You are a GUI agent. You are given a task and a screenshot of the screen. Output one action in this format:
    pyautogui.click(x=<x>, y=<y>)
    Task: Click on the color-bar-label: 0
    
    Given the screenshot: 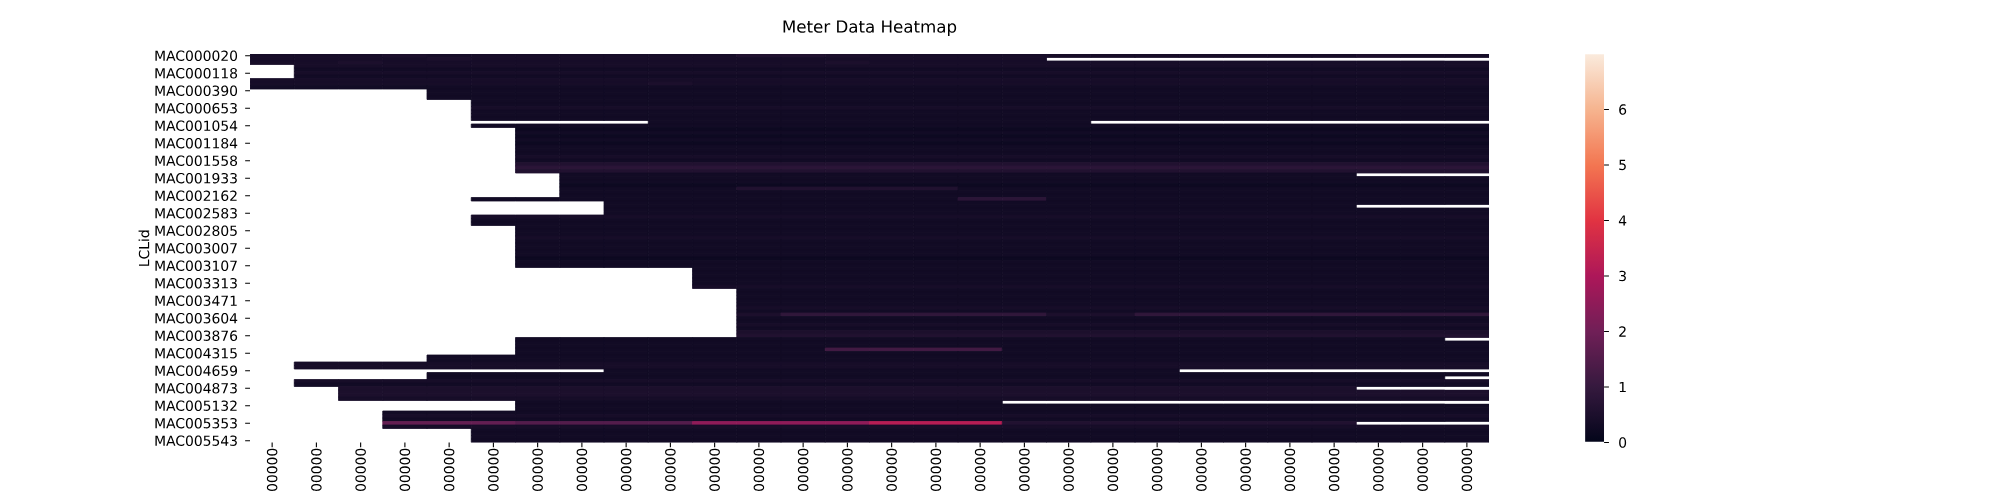 What is the action you would take?
    pyautogui.click(x=1623, y=442)
    